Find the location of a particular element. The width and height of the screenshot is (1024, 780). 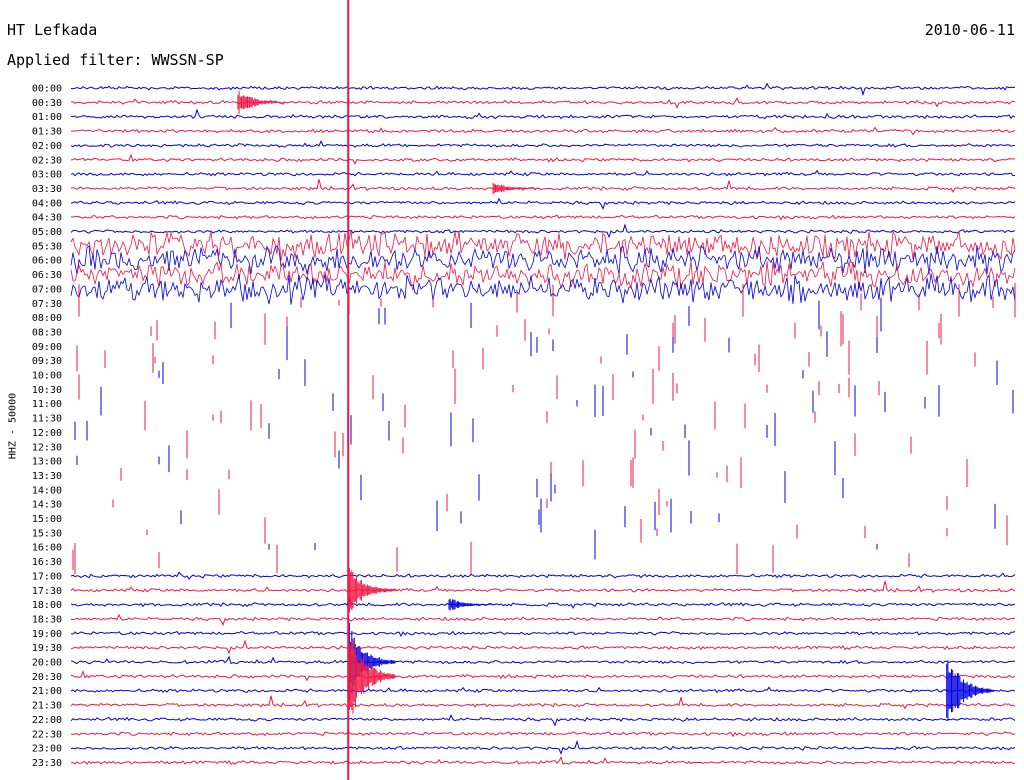

trace-row-14:00 is located at coordinates (602, 487).